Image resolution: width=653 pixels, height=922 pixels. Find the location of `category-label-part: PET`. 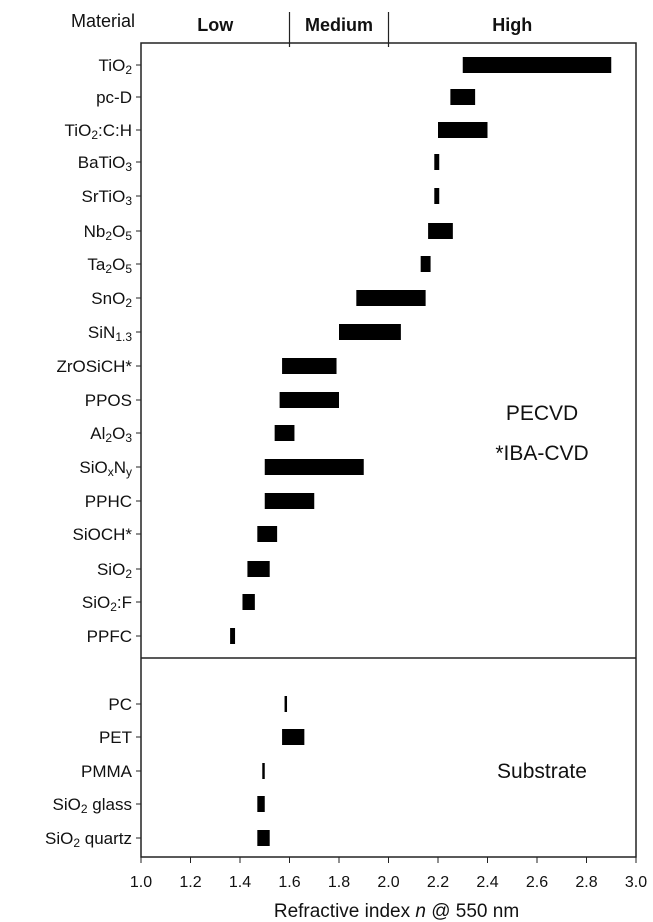

category-label-part: PET is located at coordinates (115, 737).